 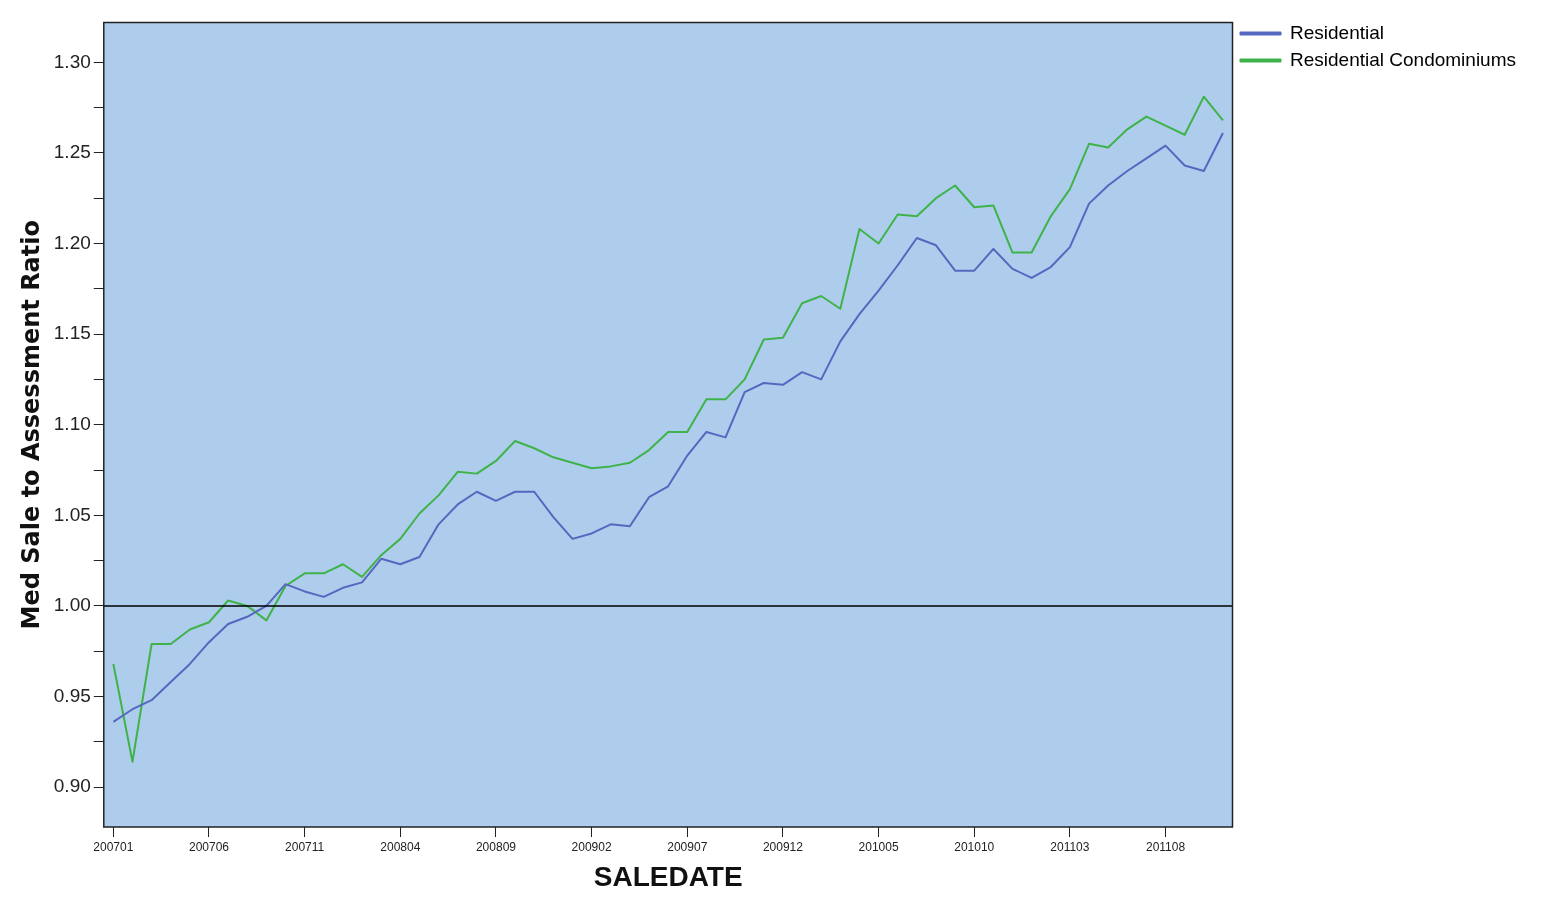 I want to click on y-tick-label: 1.10, so click(x=72, y=423).